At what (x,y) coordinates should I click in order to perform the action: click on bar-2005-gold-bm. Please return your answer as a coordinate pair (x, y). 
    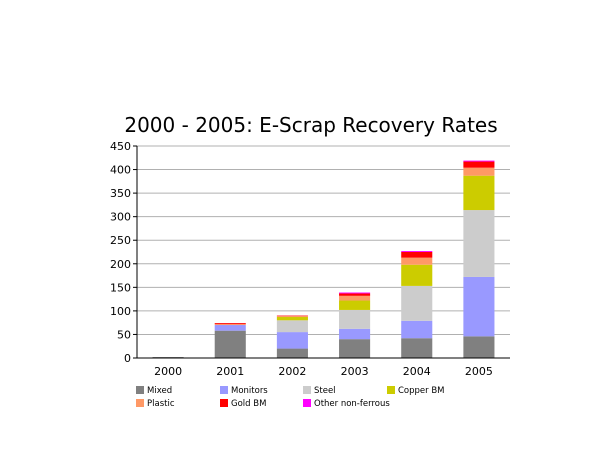
    Looking at the image, I should click on (479, 164).